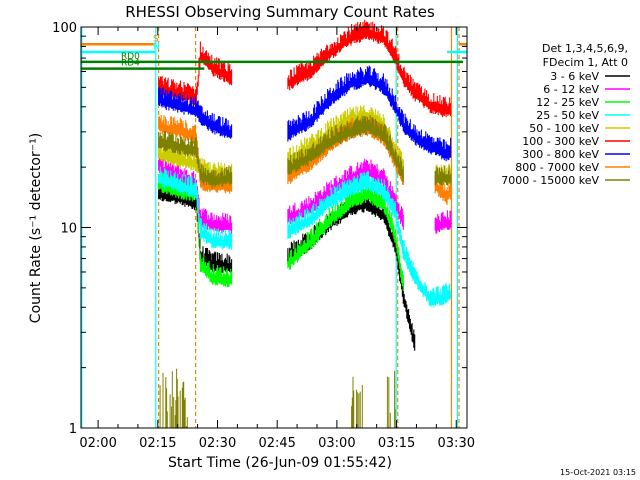  Describe the element at coordinates (280, 12) in the screenshot. I see `chart-title: RHESSI Observing Summary Count Rates` at that location.